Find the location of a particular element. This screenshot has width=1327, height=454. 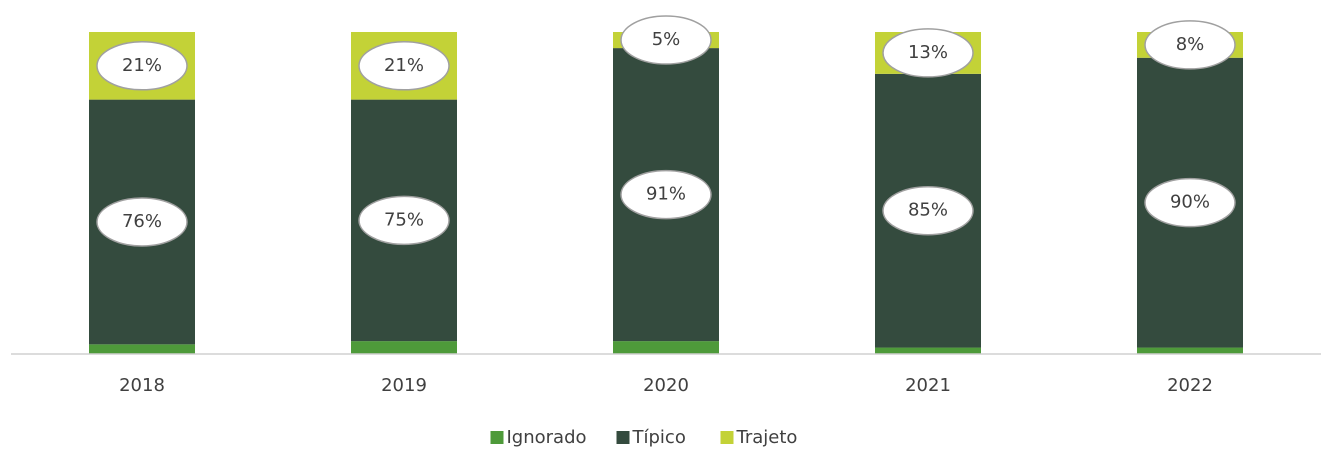

data-label: 5% is located at coordinates (666, 39).